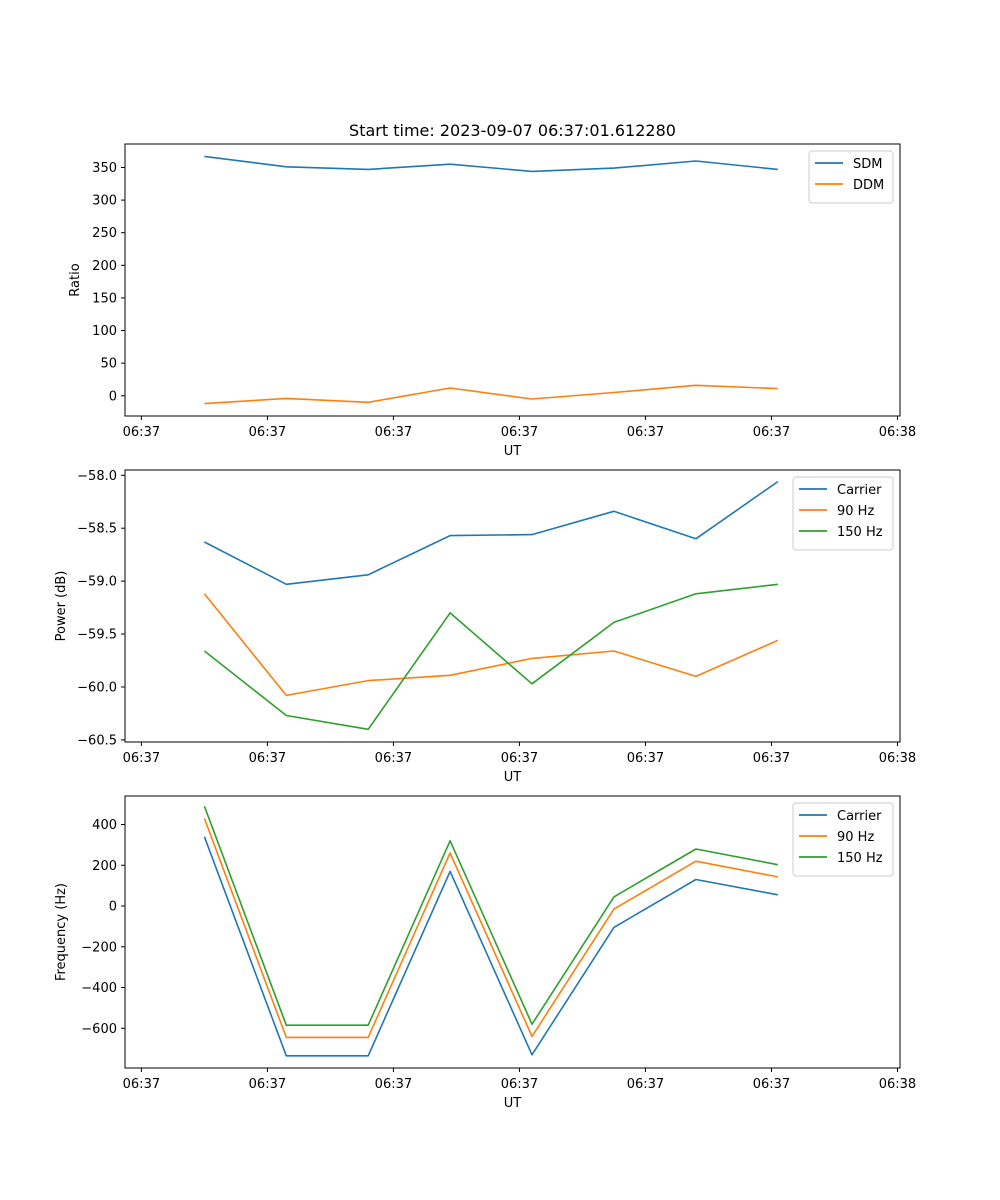  I want to click on y-axis-label: Power (dB), so click(61, 606).